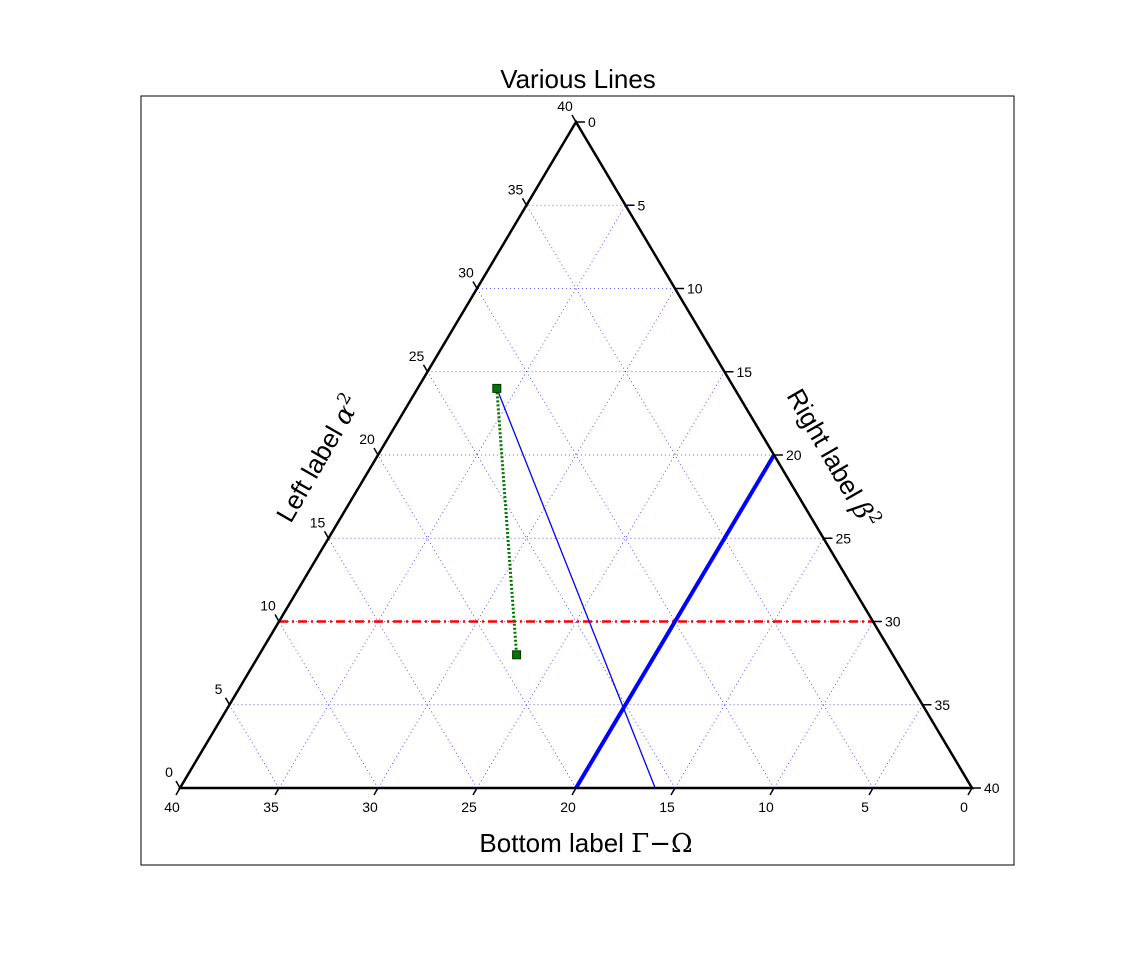 The width and height of the screenshot is (1126, 962). I want to click on right-tick-label: 35, so click(943, 705).